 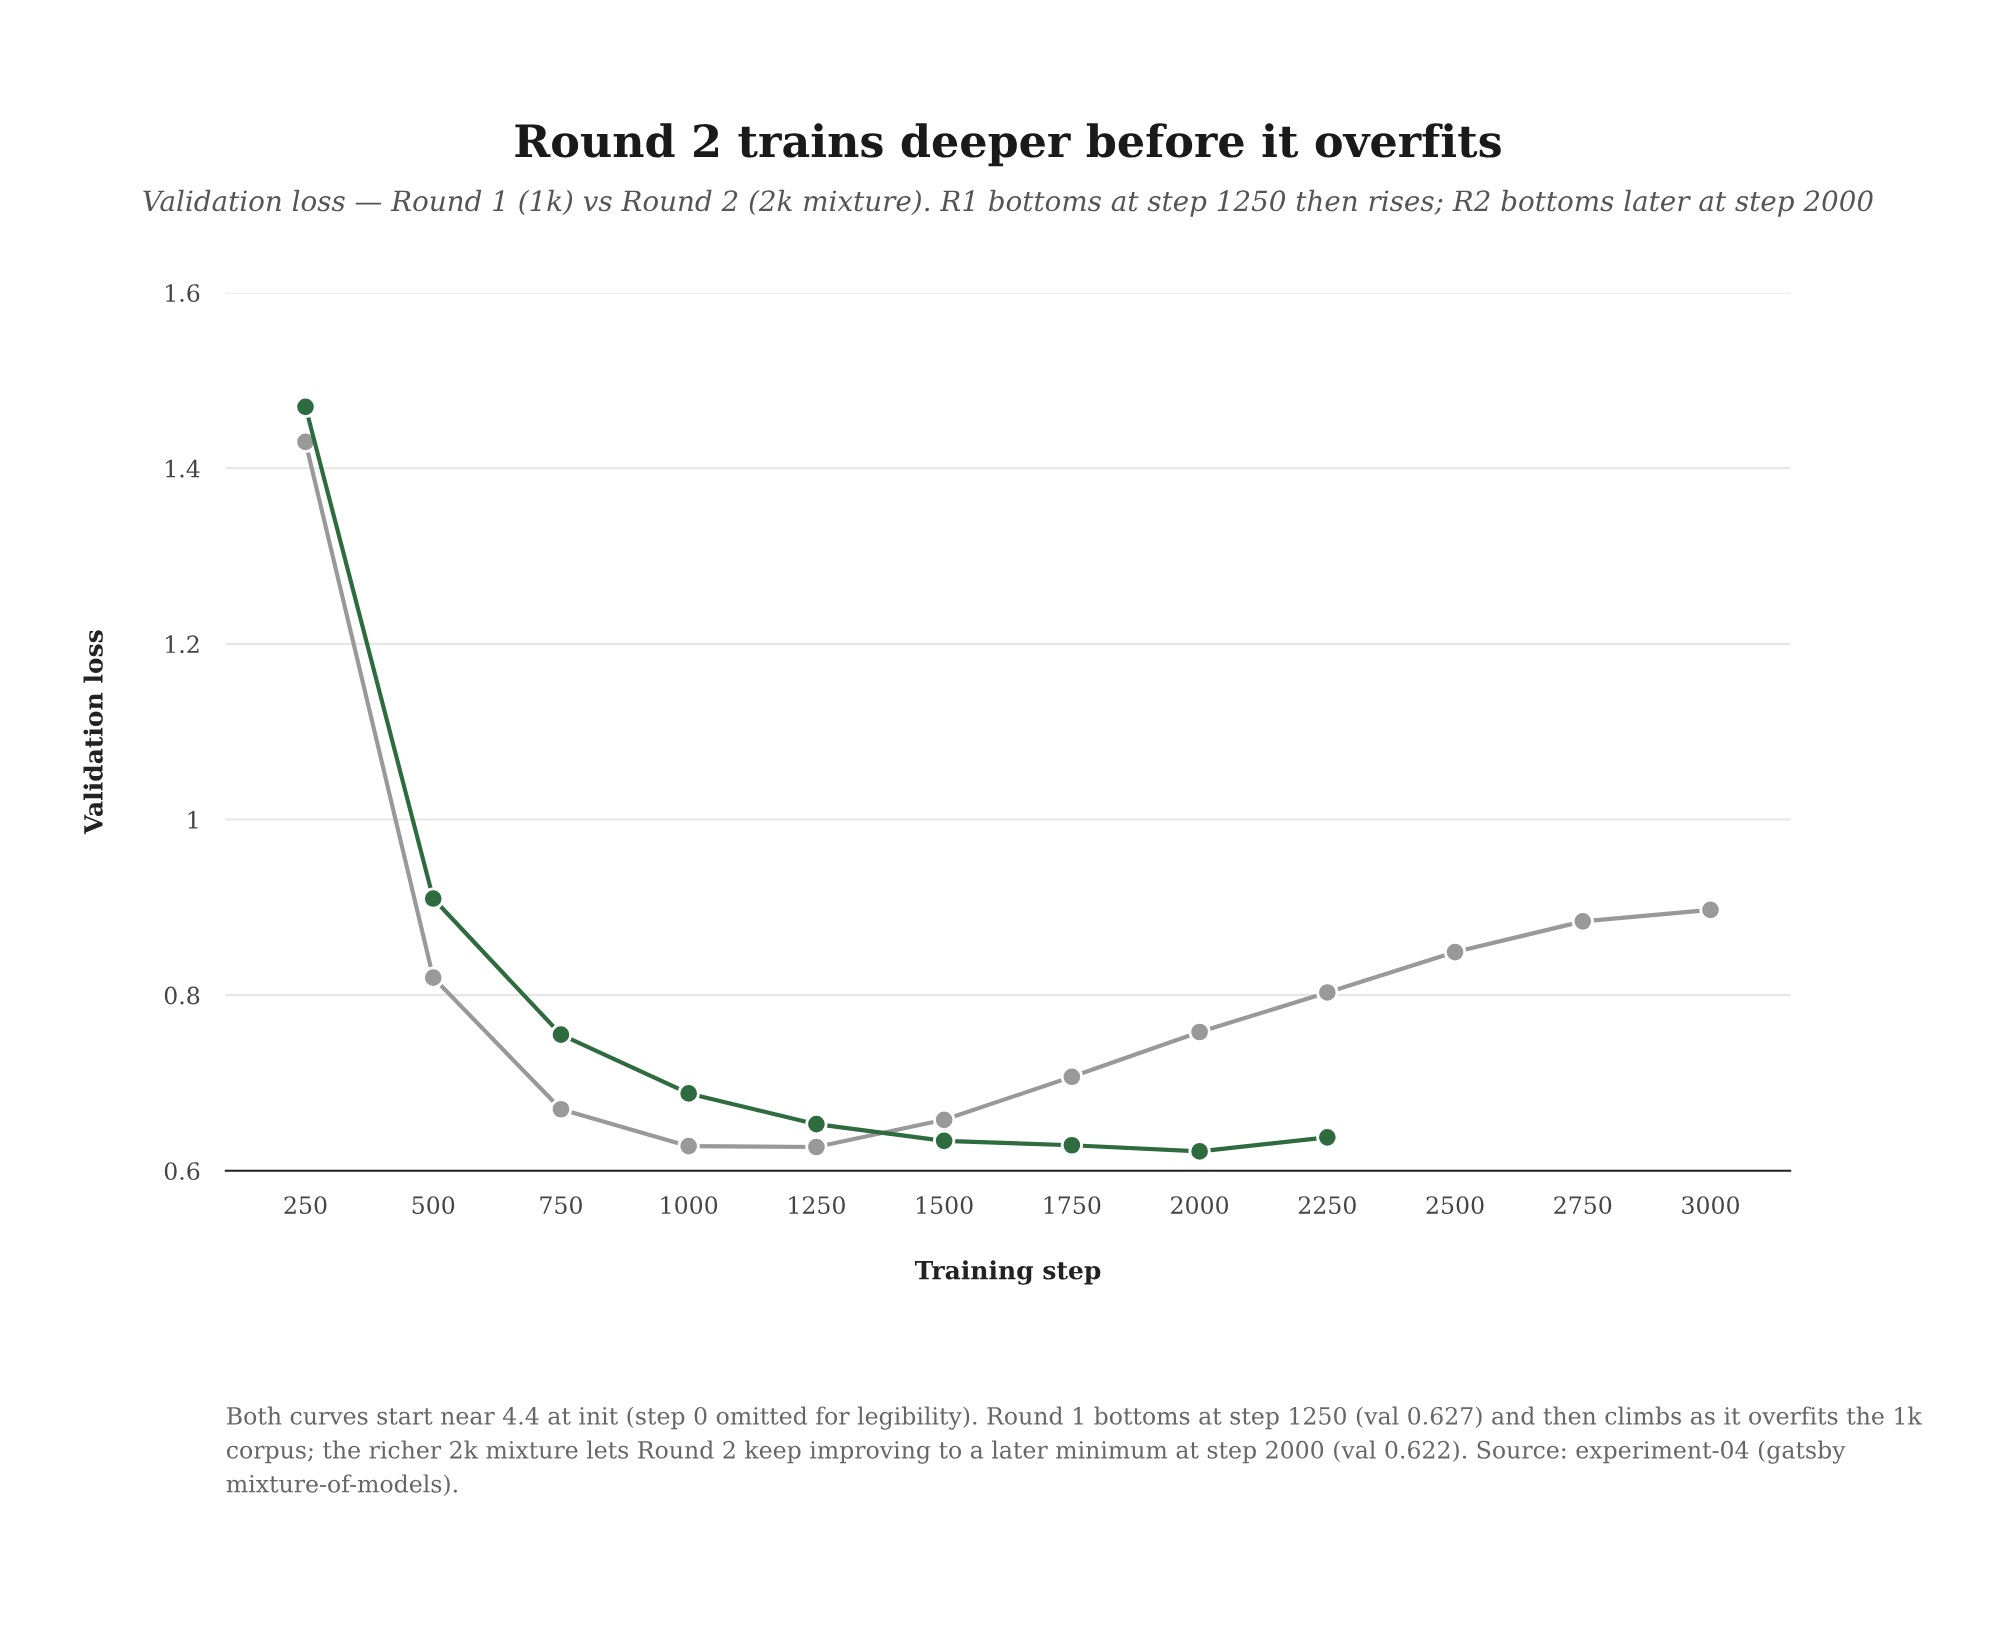 I want to click on x-tick-label: 1500, so click(x=944, y=1205).